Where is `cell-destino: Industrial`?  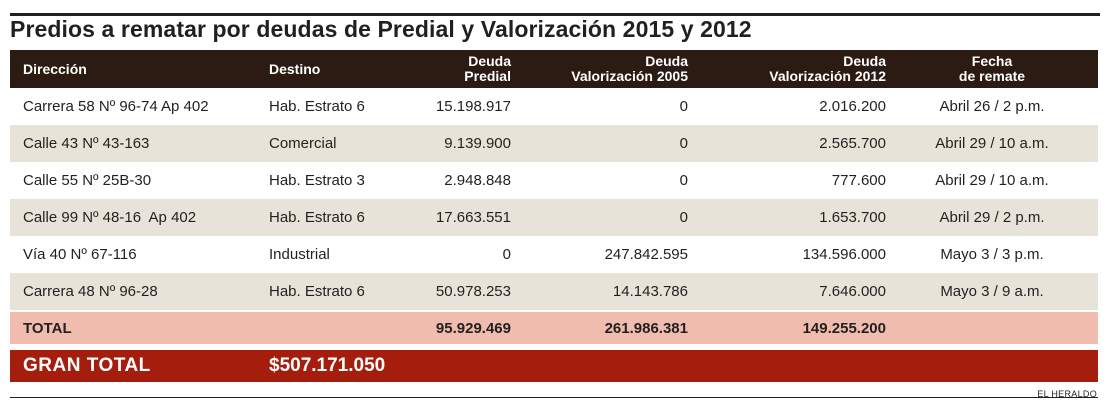
cell-destino: Industrial is located at coordinates (299, 254).